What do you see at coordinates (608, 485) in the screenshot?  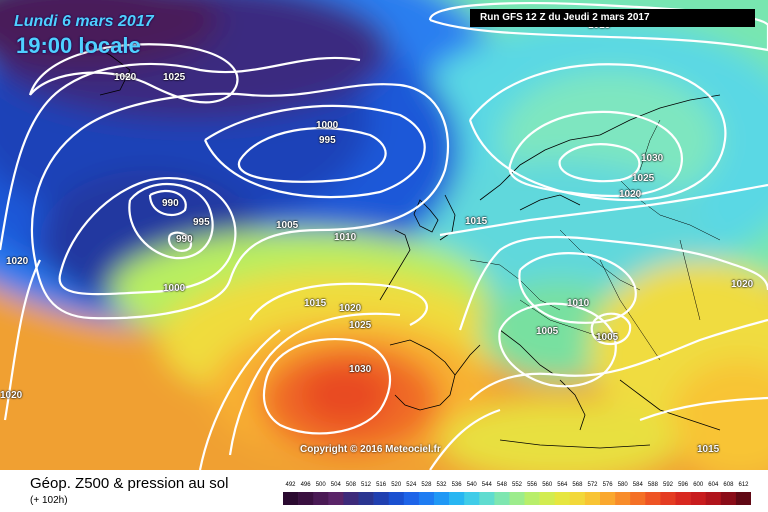 I see `legend-value: 576` at bounding box center [608, 485].